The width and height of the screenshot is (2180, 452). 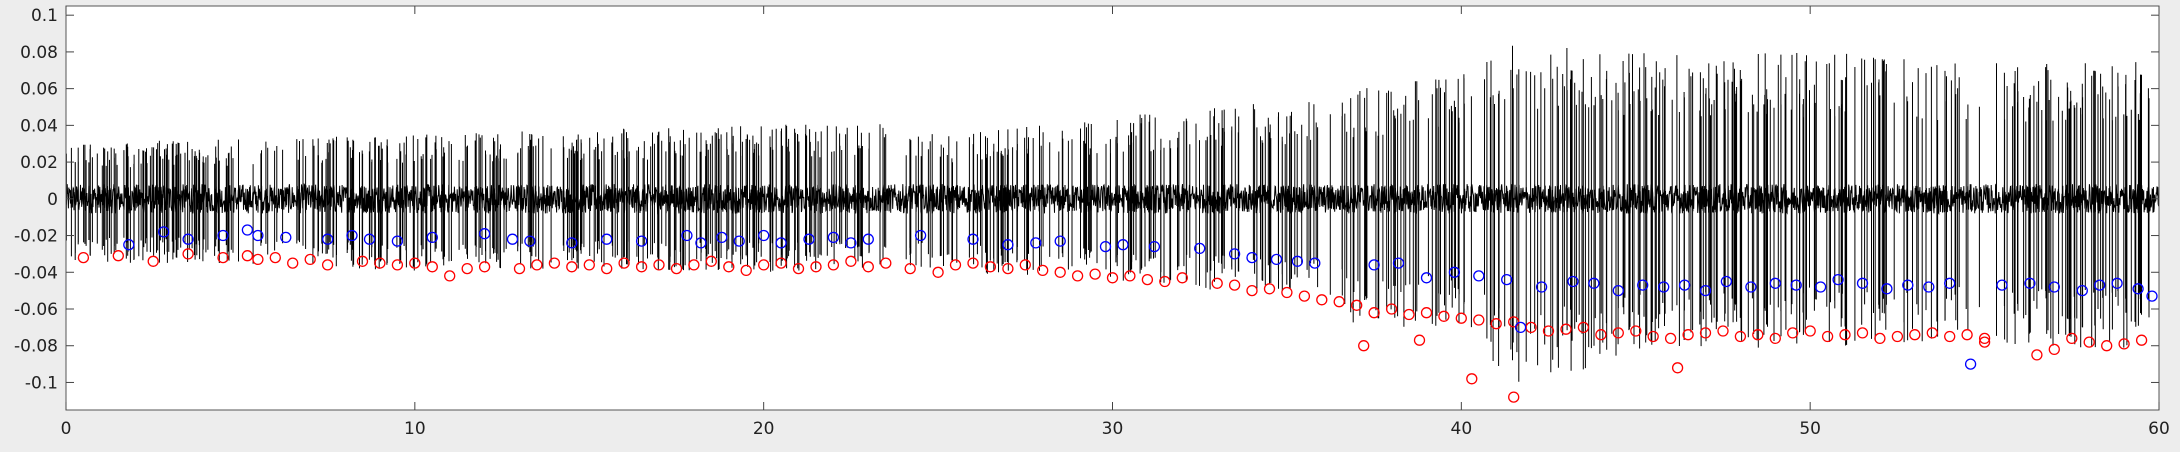 What do you see at coordinates (1462, 429) in the screenshot?
I see `x-tick-label: 40` at bounding box center [1462, 429].